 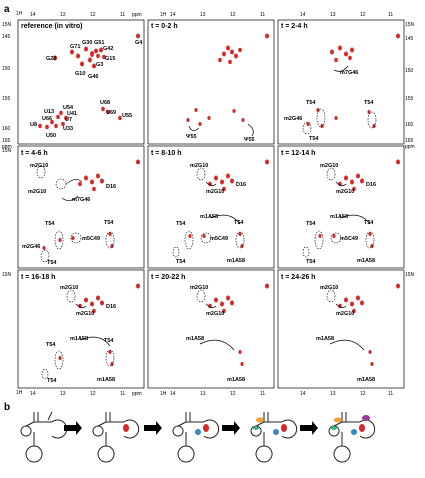 I want to click on right-ppm: ppm, so click(x=410, y=147).